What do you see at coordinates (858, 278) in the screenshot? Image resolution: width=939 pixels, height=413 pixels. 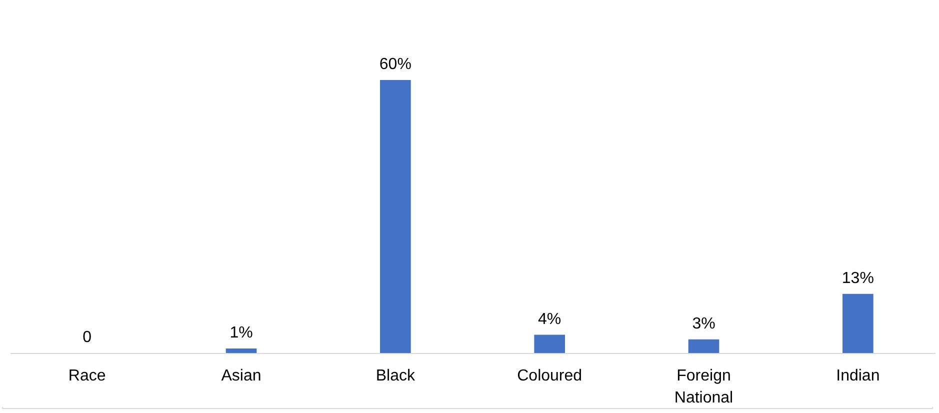 I see `data-label: 13%` at bounding box center [858, 278].